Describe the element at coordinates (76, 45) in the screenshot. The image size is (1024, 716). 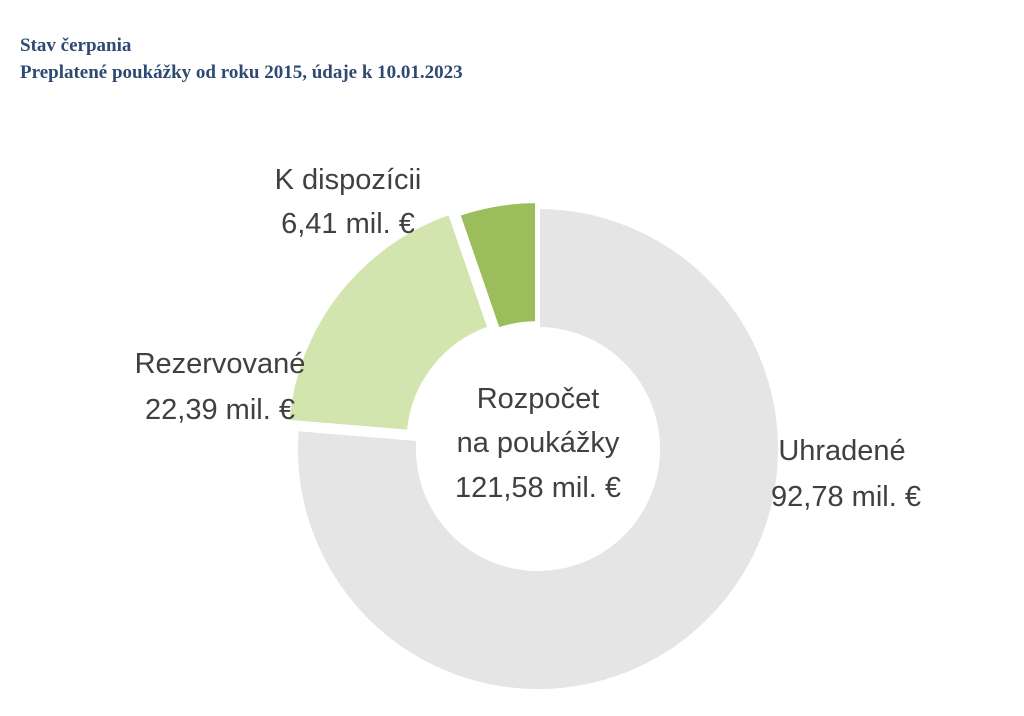
I see `chart-title: Stav čerpania` at that location.